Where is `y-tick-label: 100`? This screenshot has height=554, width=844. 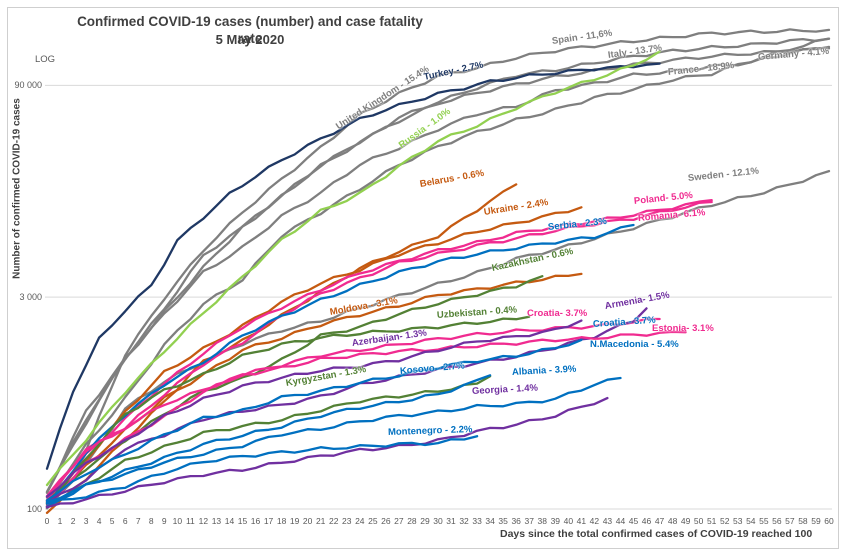
y-tick-label: 100 is located at coordinates (34, 509).